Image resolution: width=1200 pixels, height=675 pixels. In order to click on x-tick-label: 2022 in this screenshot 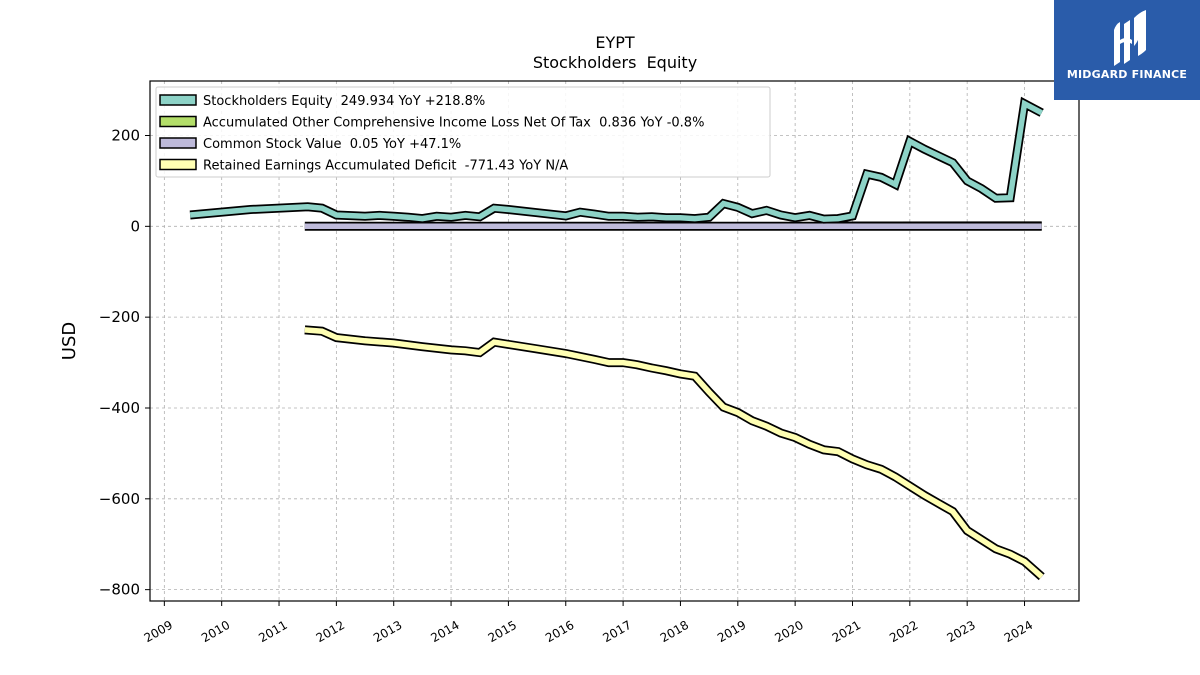, I will do `click(903, 631)`.